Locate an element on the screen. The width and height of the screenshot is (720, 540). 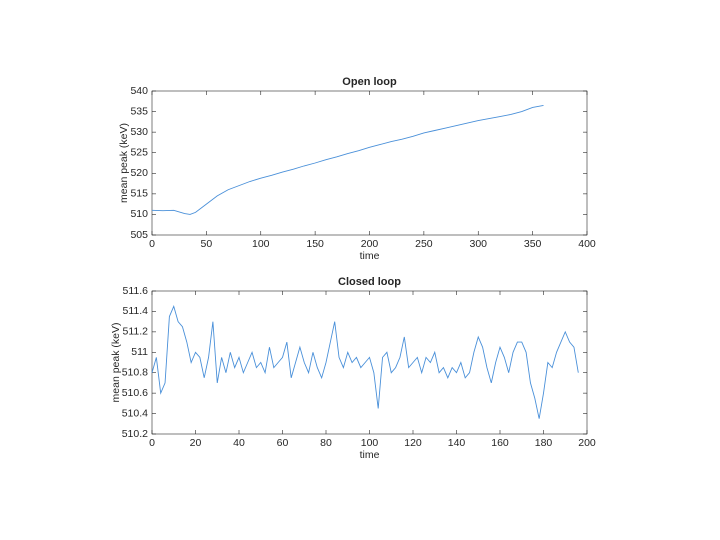
x-tick-label: 40 is located at coordinates (239, 443).